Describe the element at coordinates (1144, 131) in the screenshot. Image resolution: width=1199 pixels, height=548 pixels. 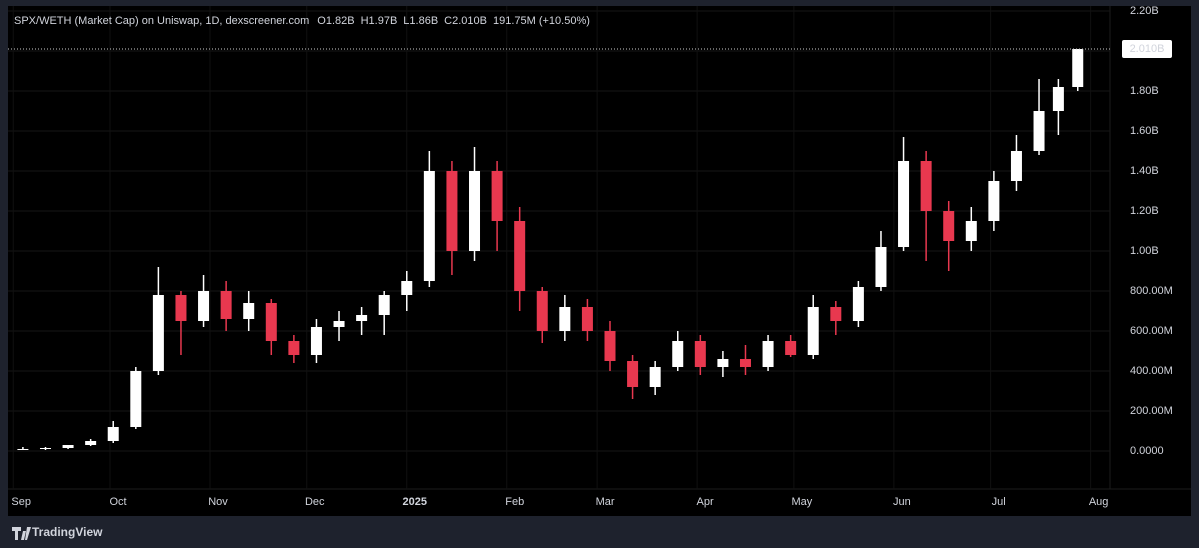
I see `y-tick-label: 1.60B` at that location.